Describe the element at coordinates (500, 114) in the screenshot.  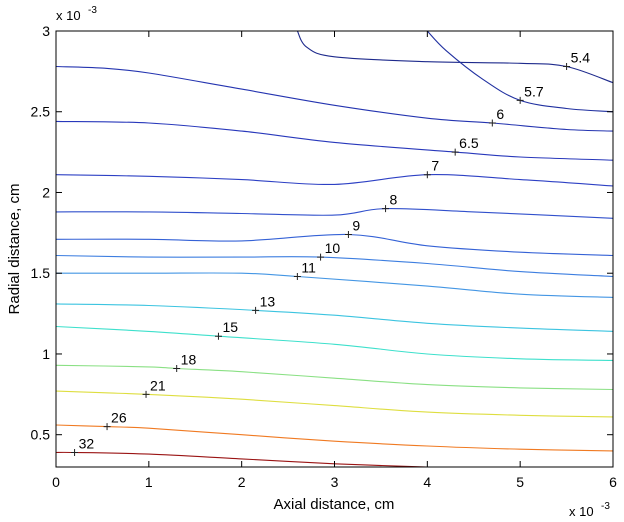
I see `contour-label-6: 6` at that location.